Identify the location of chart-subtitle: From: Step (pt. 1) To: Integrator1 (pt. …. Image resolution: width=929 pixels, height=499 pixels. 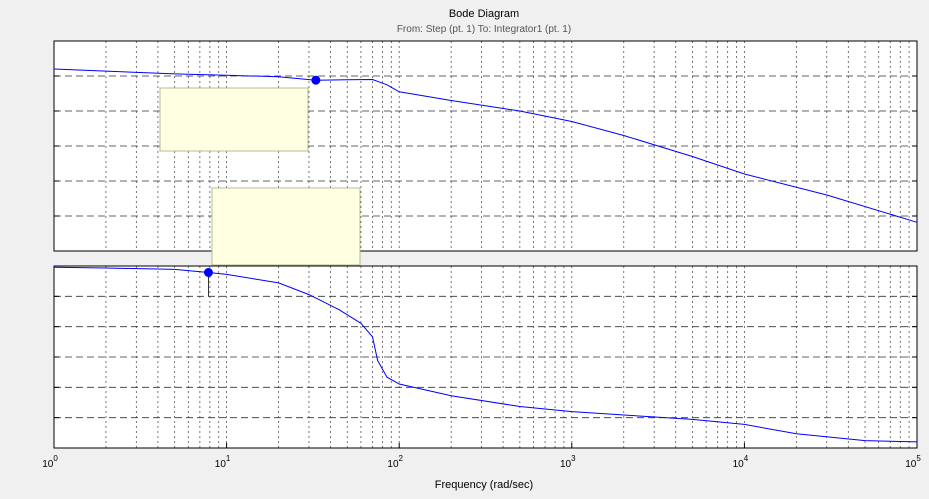
(484, 29).